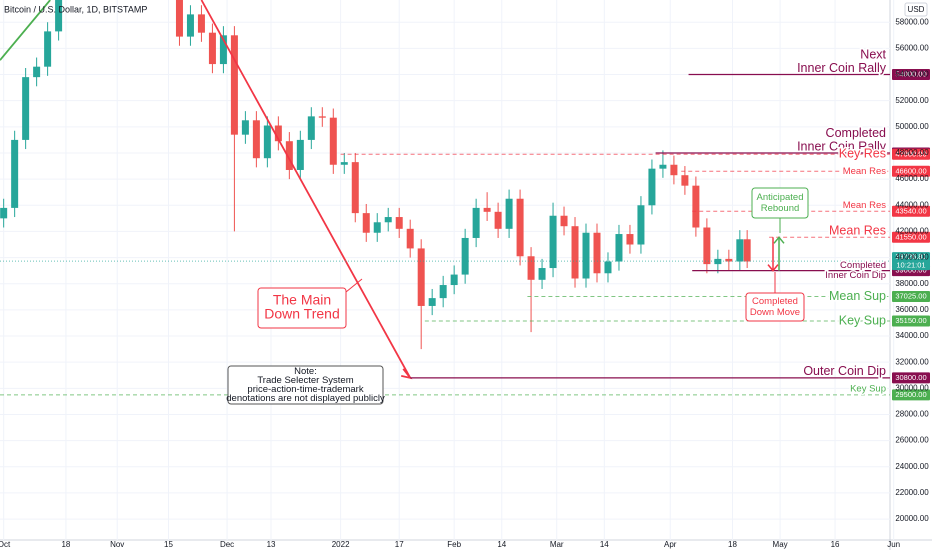  Describe the element at coordinates (912, 257) in the screenshot. I see `y-tick-label: 40000.00` at that location.